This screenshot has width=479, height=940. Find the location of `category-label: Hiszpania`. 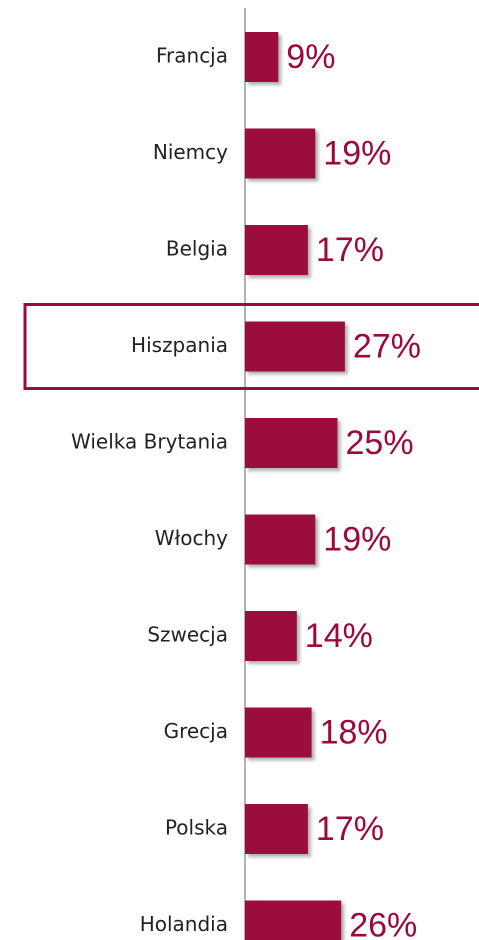

category-label: Hiszpania is located at coordinates (179, 345).